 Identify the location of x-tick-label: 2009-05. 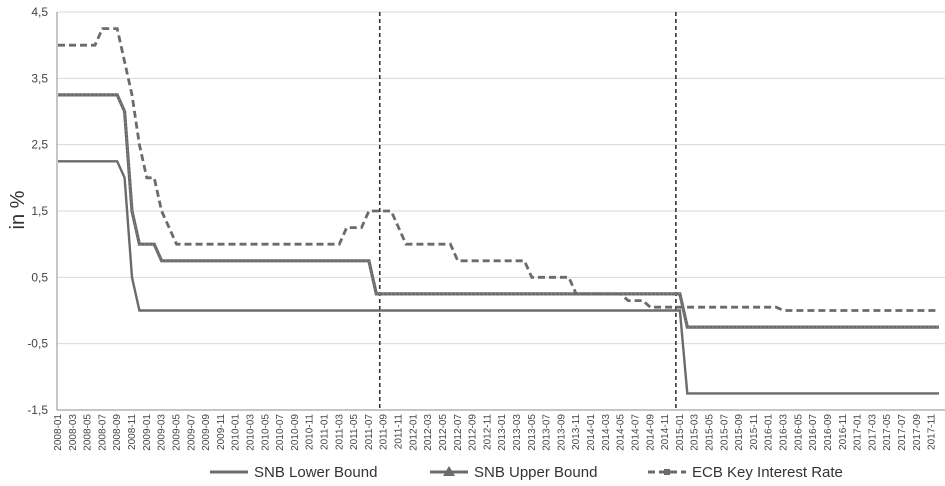
(177, 432).